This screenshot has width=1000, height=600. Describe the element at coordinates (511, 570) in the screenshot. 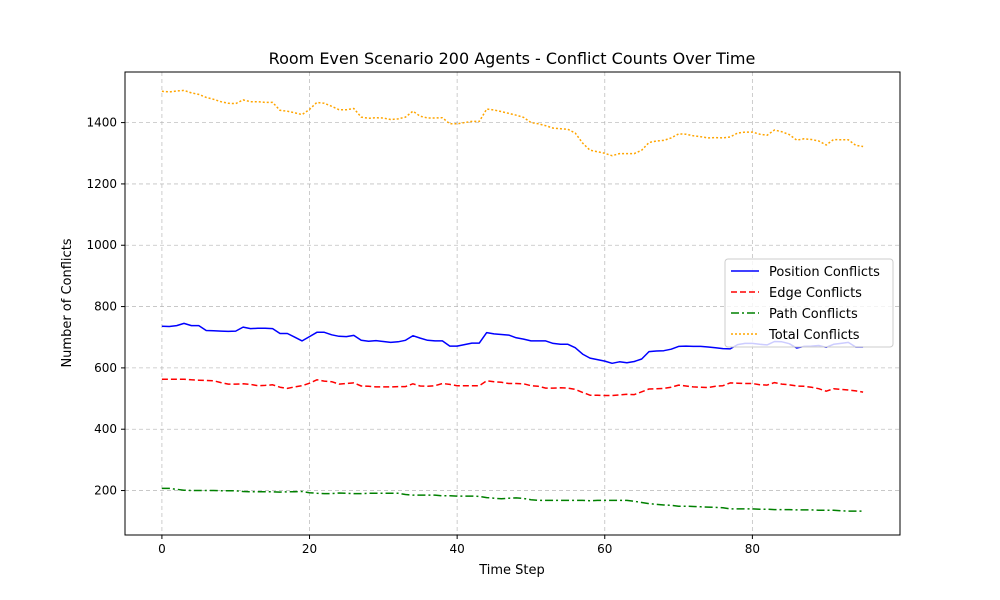

I see `x-axis-label: Time Step` at that location.